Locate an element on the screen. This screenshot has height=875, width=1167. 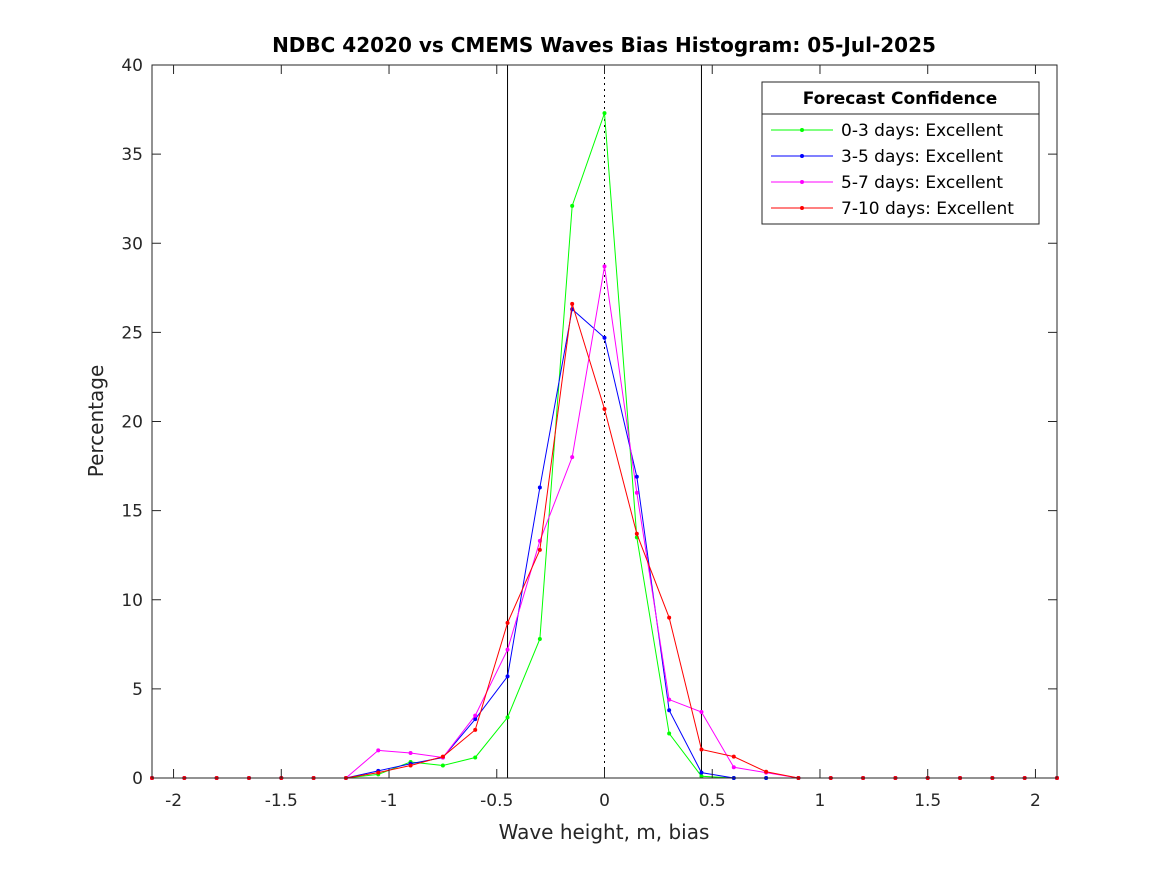
y-tick-label: 40 is located at coordinates (132, 66).